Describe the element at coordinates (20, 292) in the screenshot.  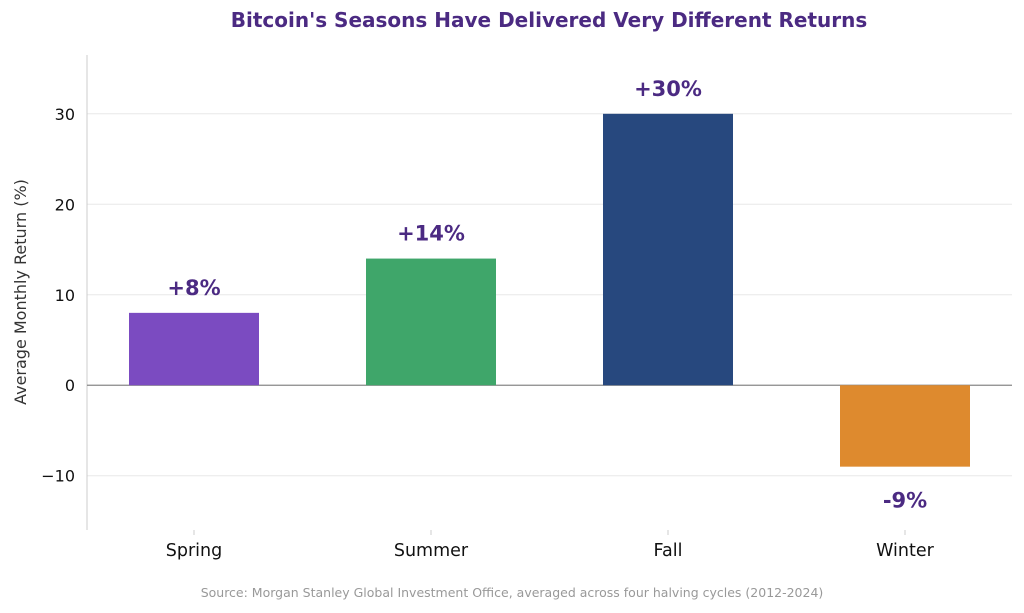
I see `y-axis-label: Average Monthly Return (%)` at that location.